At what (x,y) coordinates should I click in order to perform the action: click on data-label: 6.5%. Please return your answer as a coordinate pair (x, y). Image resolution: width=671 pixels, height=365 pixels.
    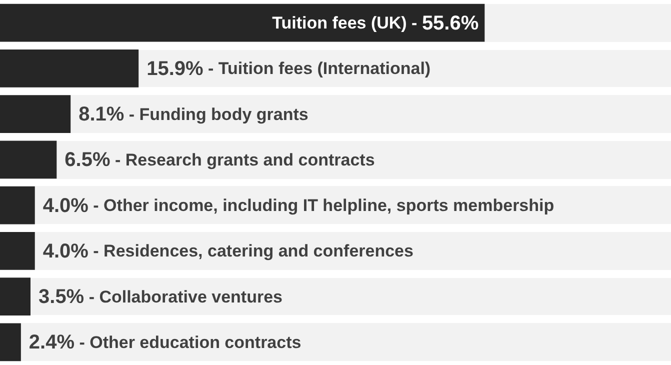
    Looking at the image, I should click on (87, 160).